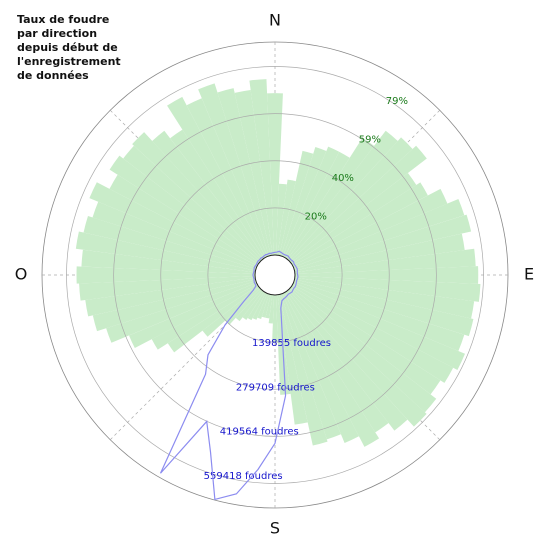 The height and width of the screenshot is (550, 550). What do you see at coordinates (275, 387) in the screenshot?
I see `count-tick-label: 279709 foudres` at bounding box center [275, 387].